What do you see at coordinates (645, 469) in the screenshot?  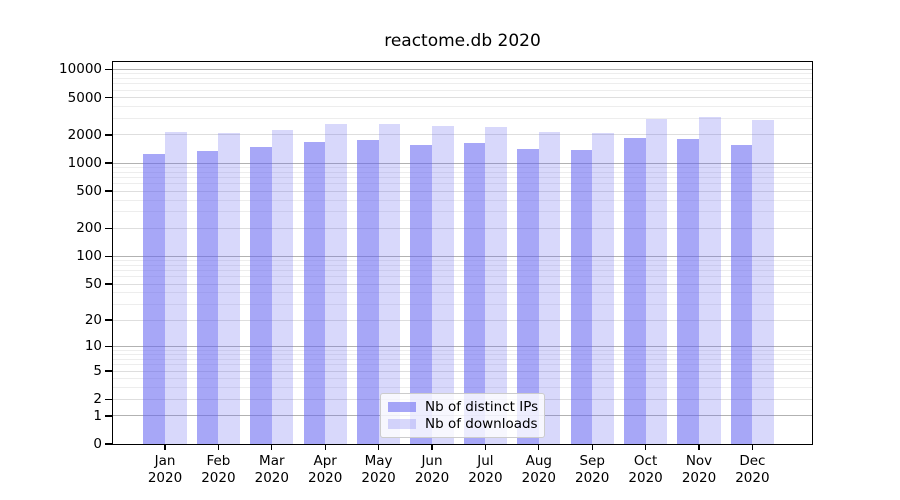 I see `x-axis-tick-label: Oct 2020` at bounding box center [645, 469].